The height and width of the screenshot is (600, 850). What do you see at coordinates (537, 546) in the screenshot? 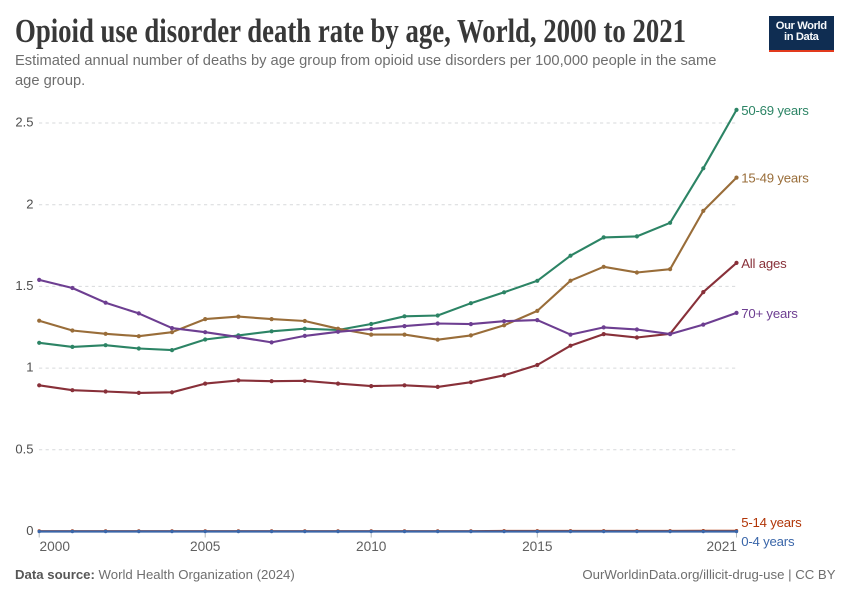
I see `svg-text: 2015` at bounding box center [537, 546].